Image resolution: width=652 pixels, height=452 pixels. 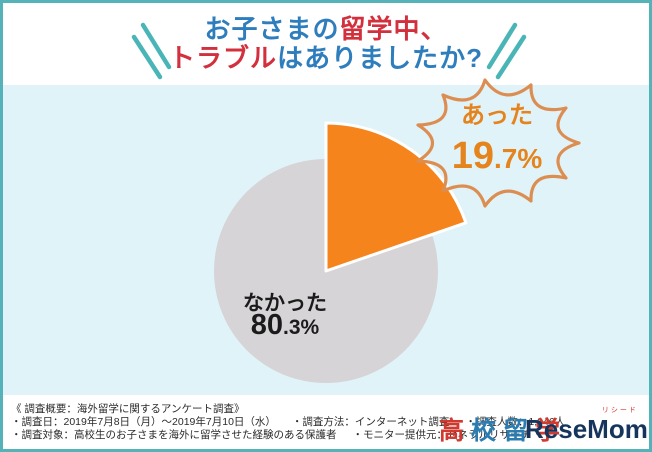 What do you see at coordinates (519, 431) in the screenshot?
I see `logo-char-3: 留` at bounding box center [519, 431].